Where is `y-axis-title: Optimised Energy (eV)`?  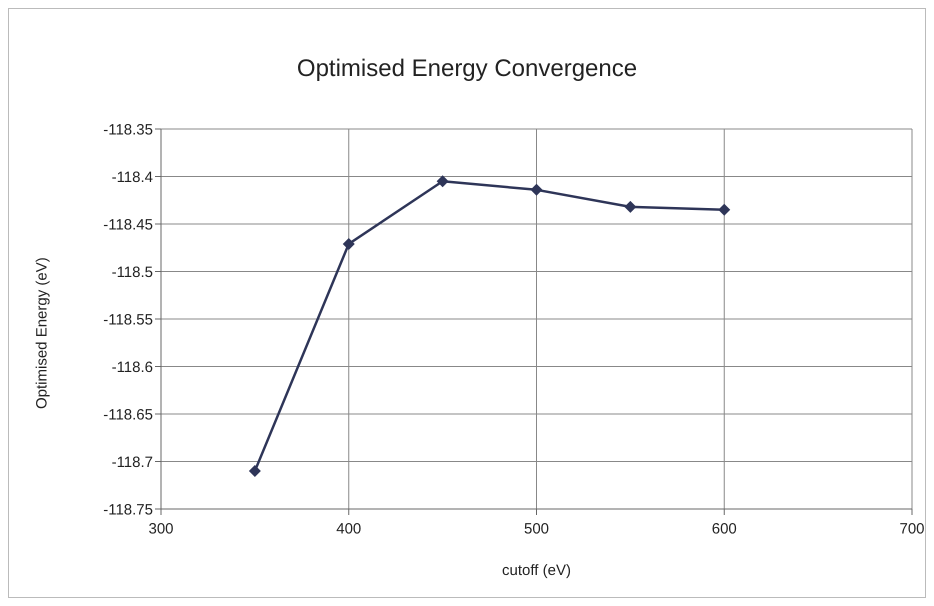 y-axis-title: Optimised Energy (eV) is located at coordinates (41, 333).